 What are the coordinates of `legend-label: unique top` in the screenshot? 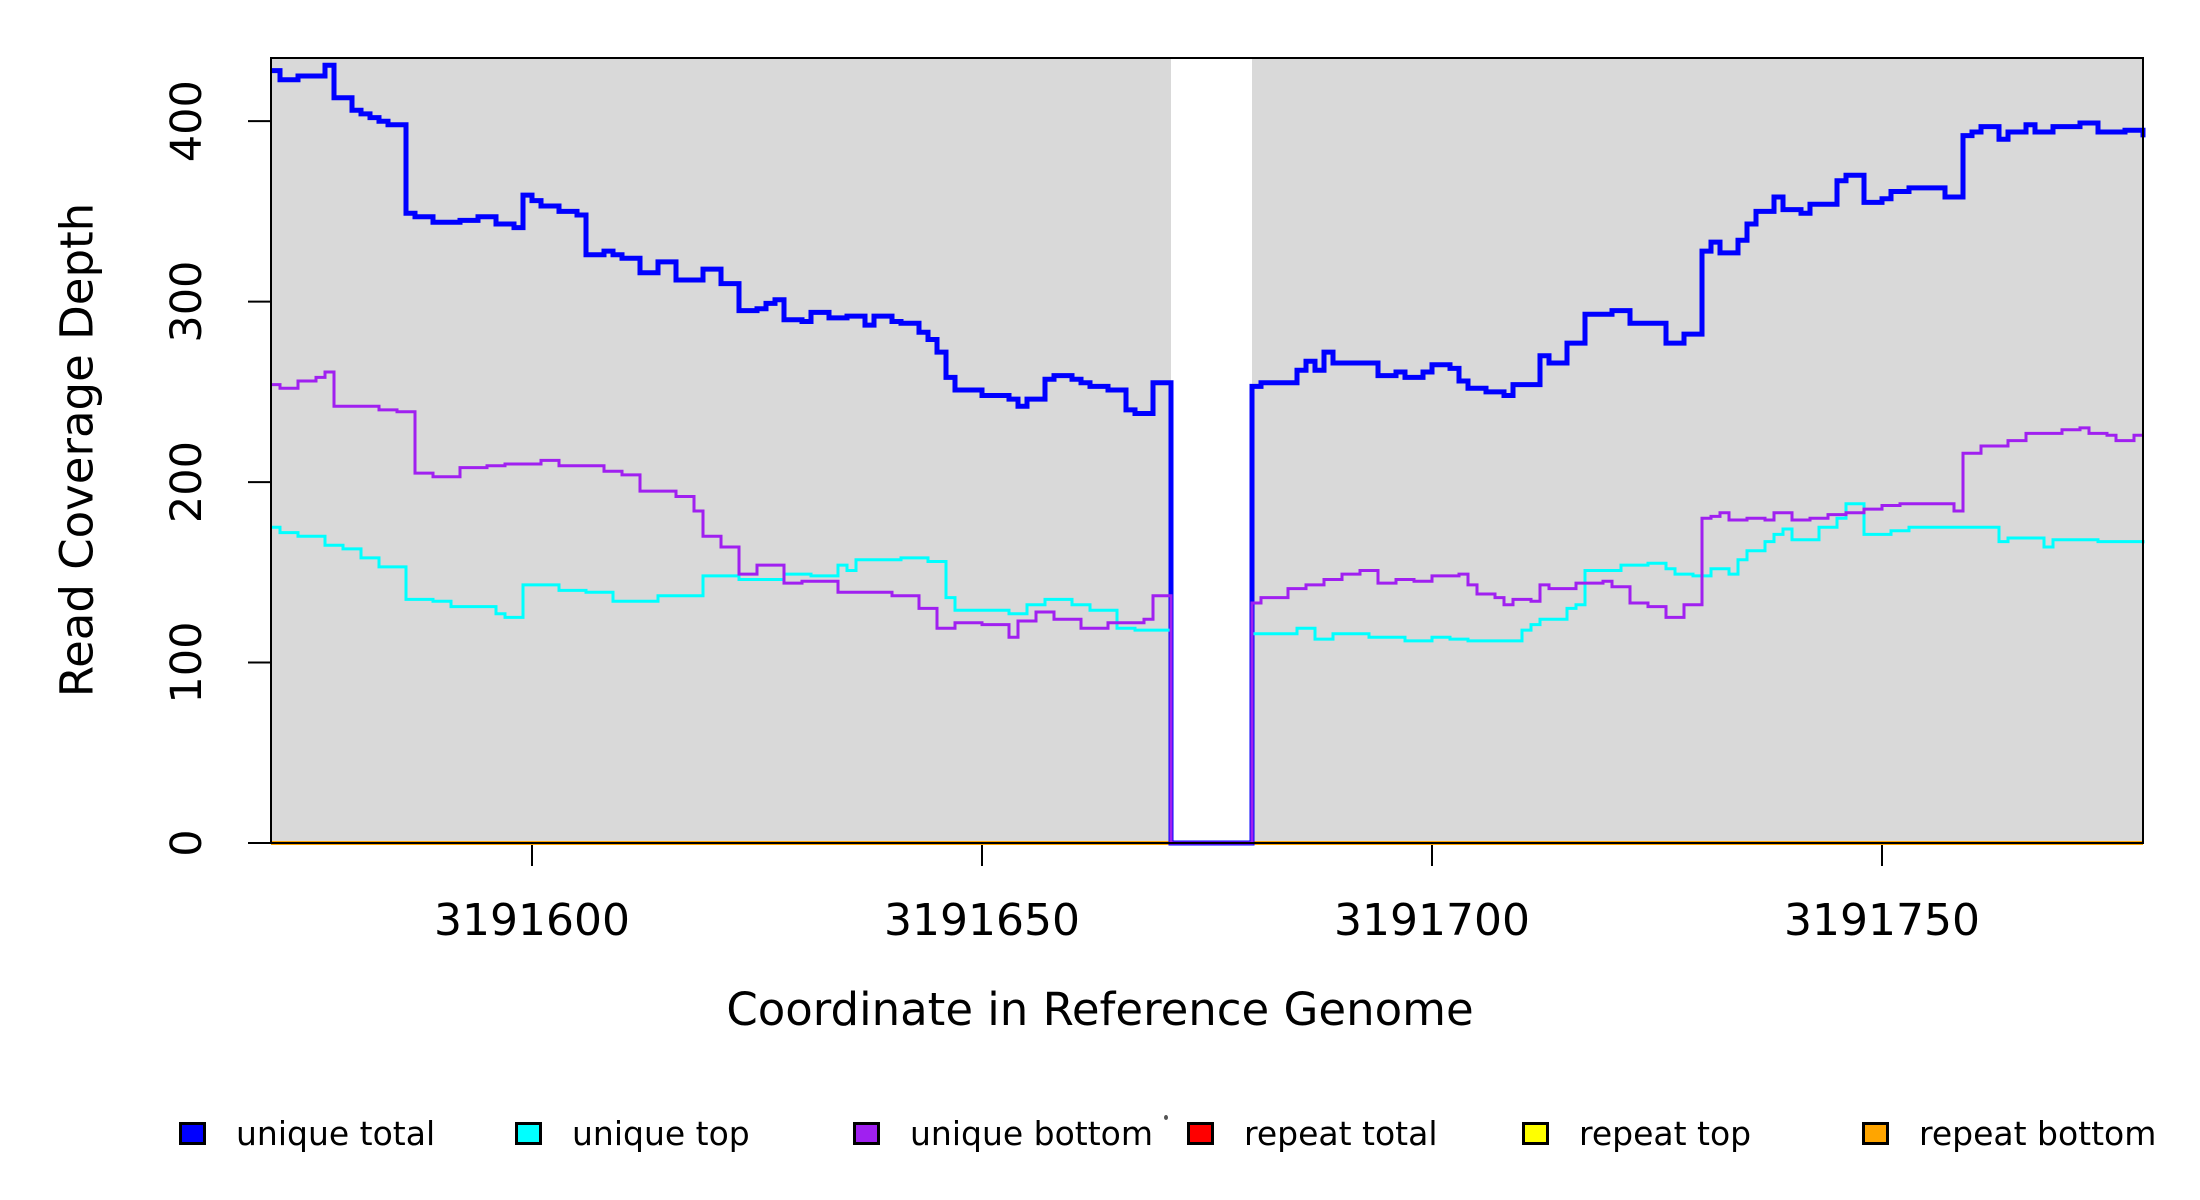 It's located at (661, 1133).